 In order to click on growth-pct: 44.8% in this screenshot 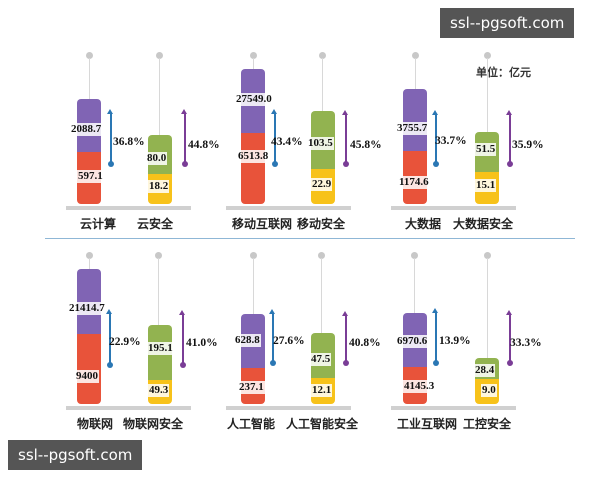, I will do `click(204, 145)`.